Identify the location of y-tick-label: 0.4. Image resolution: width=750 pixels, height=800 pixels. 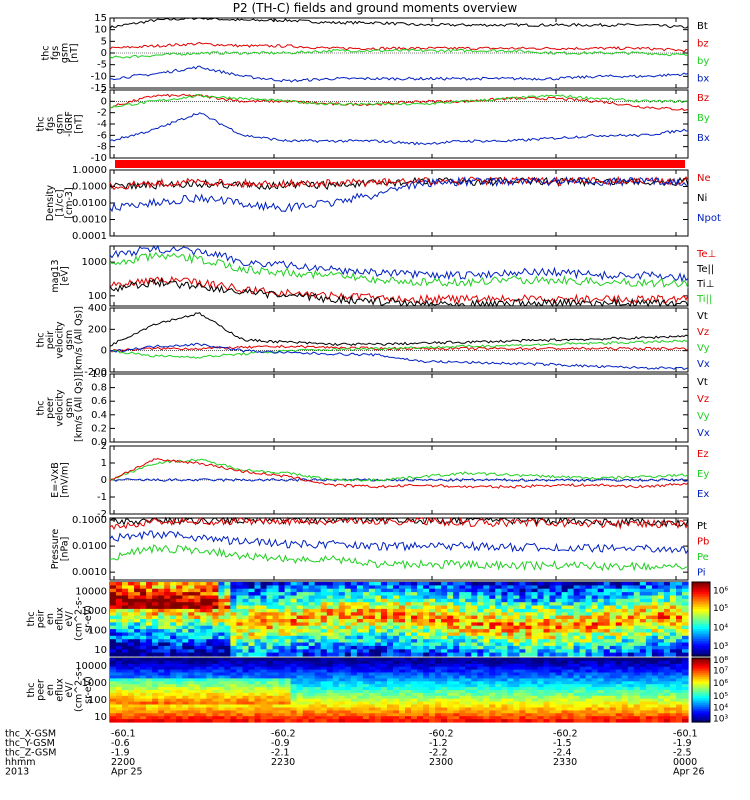
(99, 415).